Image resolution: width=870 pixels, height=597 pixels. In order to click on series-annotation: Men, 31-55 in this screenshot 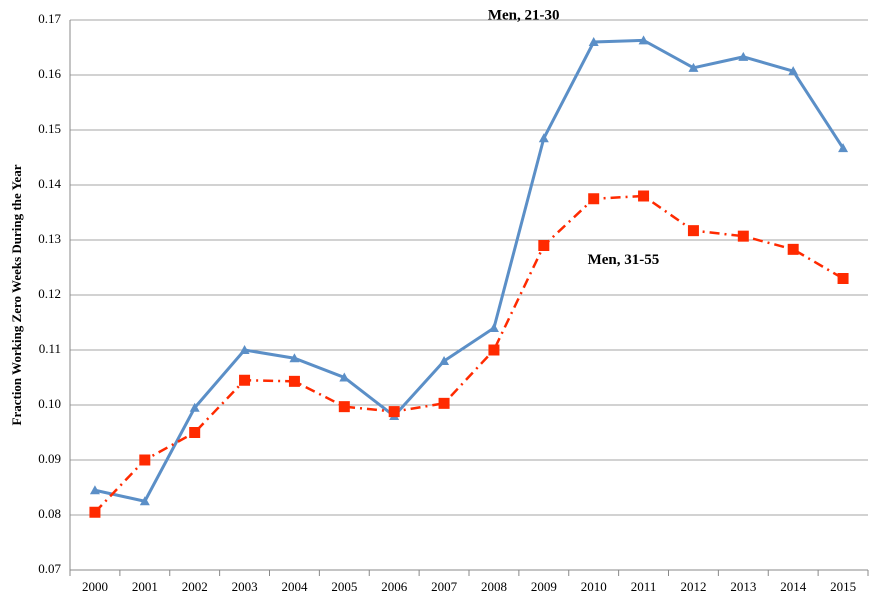, I will do `click(624, 260)`.